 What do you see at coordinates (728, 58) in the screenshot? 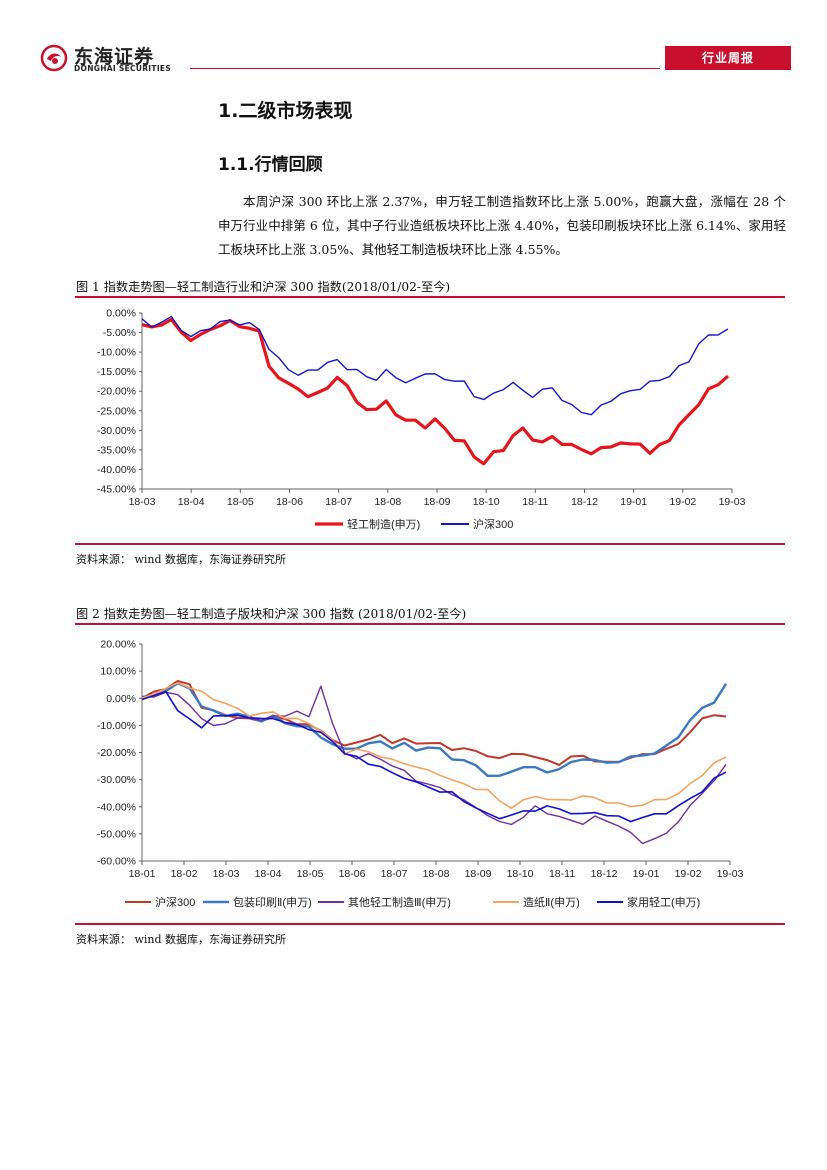
I see `report-type-badge: 行业周报` at bounding box center [728, 58].